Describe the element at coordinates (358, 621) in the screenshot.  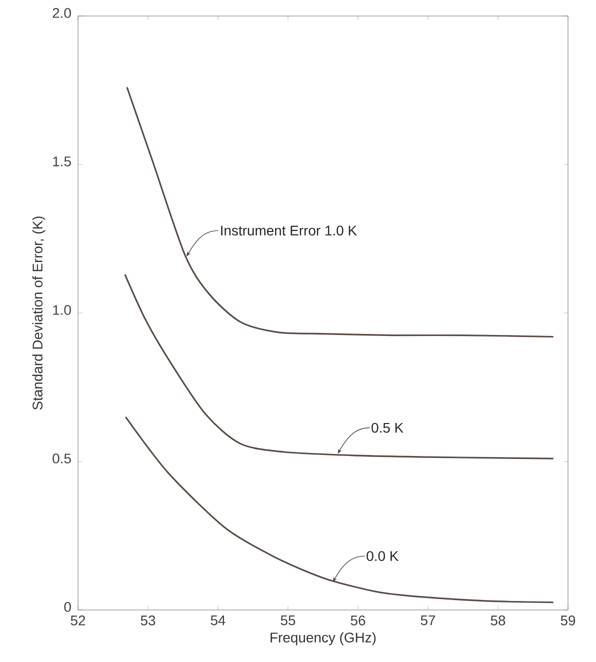
I see `x-tick-label: 56` at that location.